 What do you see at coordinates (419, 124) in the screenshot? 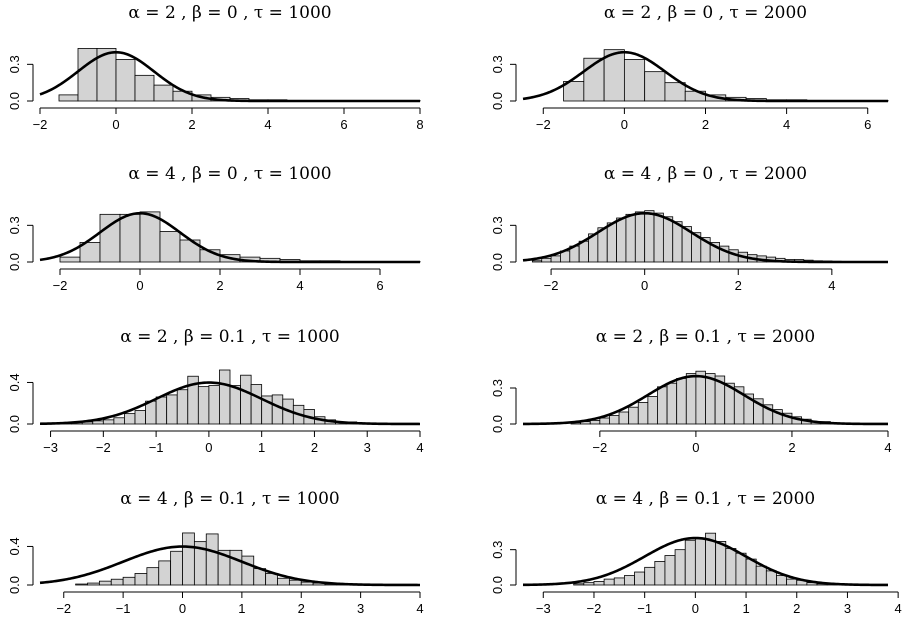
I see `x-tick-label: 8` at bounding box center [419, 124].